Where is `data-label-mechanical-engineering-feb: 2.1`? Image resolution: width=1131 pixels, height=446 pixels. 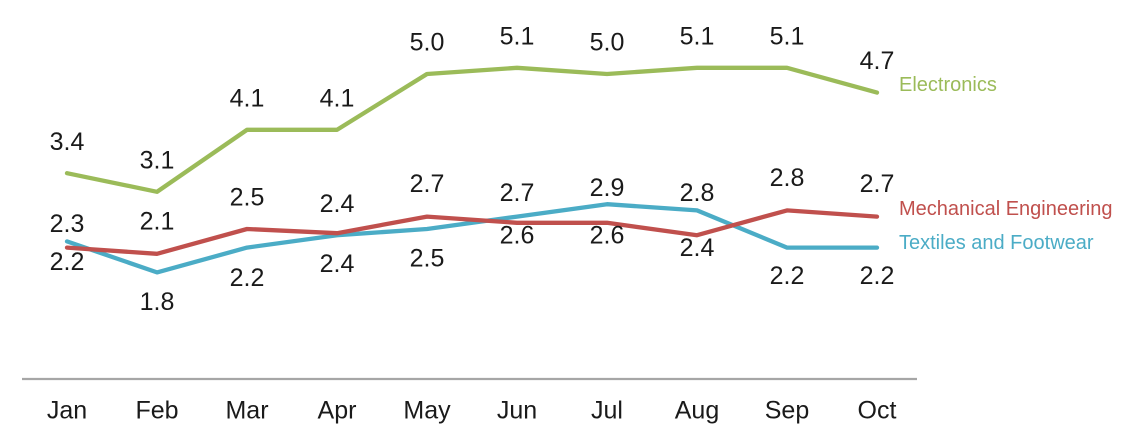 data-label-mechanical-engineering-feb: 2.1 is located at coordinates (157, 221).